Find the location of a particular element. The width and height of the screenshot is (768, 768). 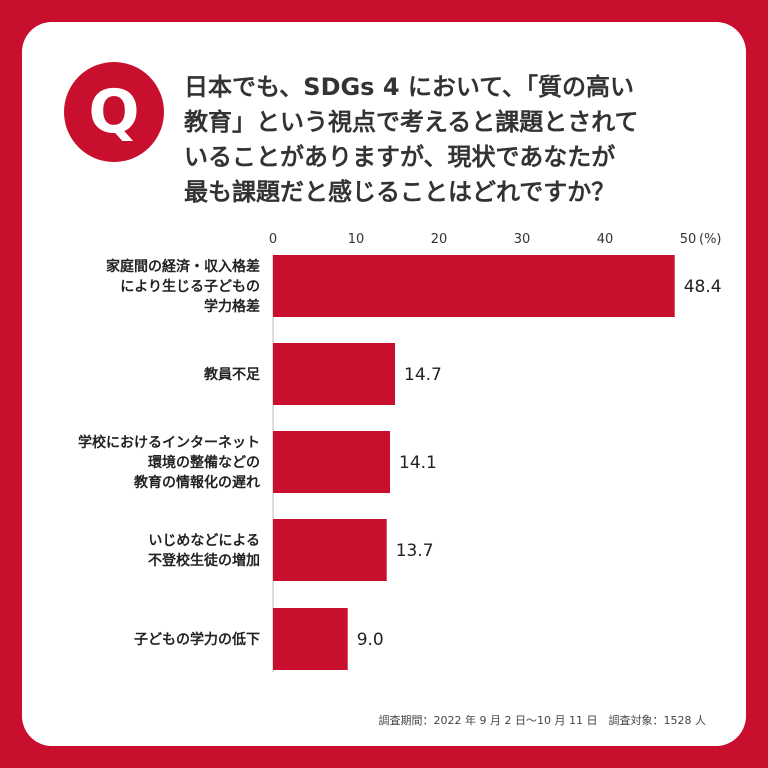

x-tick-label: 0 is located at coordinates (273, 239).